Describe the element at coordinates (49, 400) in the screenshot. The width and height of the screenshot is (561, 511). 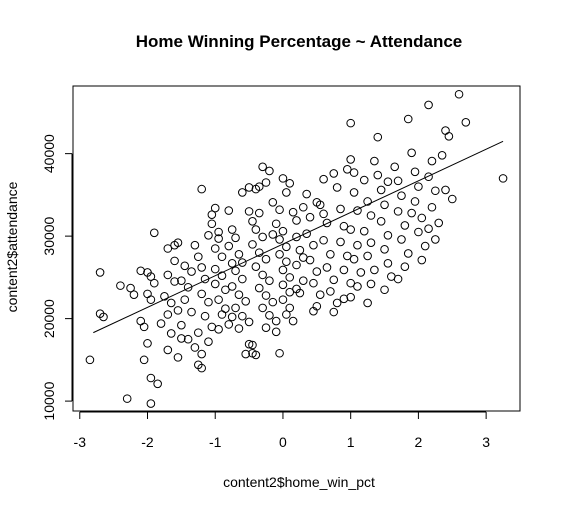
I see `y-tick-label: 10000` at that location.